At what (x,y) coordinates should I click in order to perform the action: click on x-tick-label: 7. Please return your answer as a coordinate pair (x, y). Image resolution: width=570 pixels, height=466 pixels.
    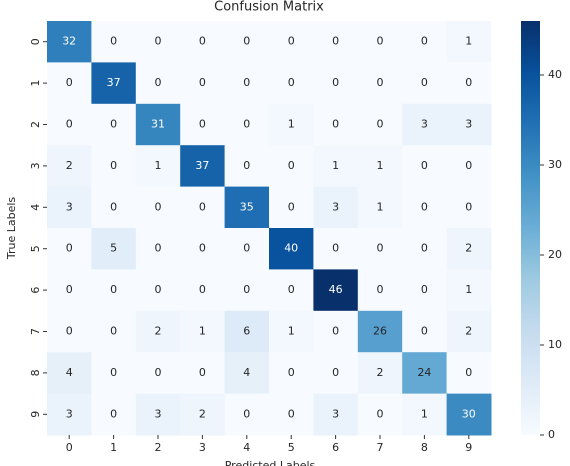
    Looking at the image, I should click on (380, 447).